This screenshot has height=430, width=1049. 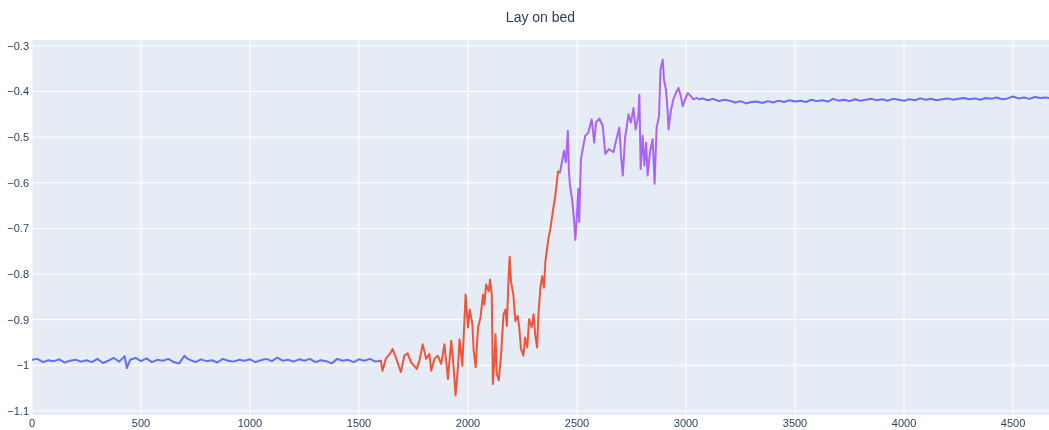 What do you see at coordinates (22, 365) in the screenshot?
I see `y-tick-label: −1` at bounding box center [22, 365].